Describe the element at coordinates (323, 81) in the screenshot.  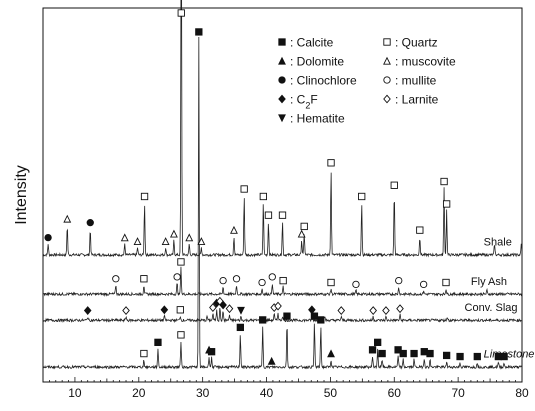
I see `legend-label-clinochlore: : Clinochlore` at that location.